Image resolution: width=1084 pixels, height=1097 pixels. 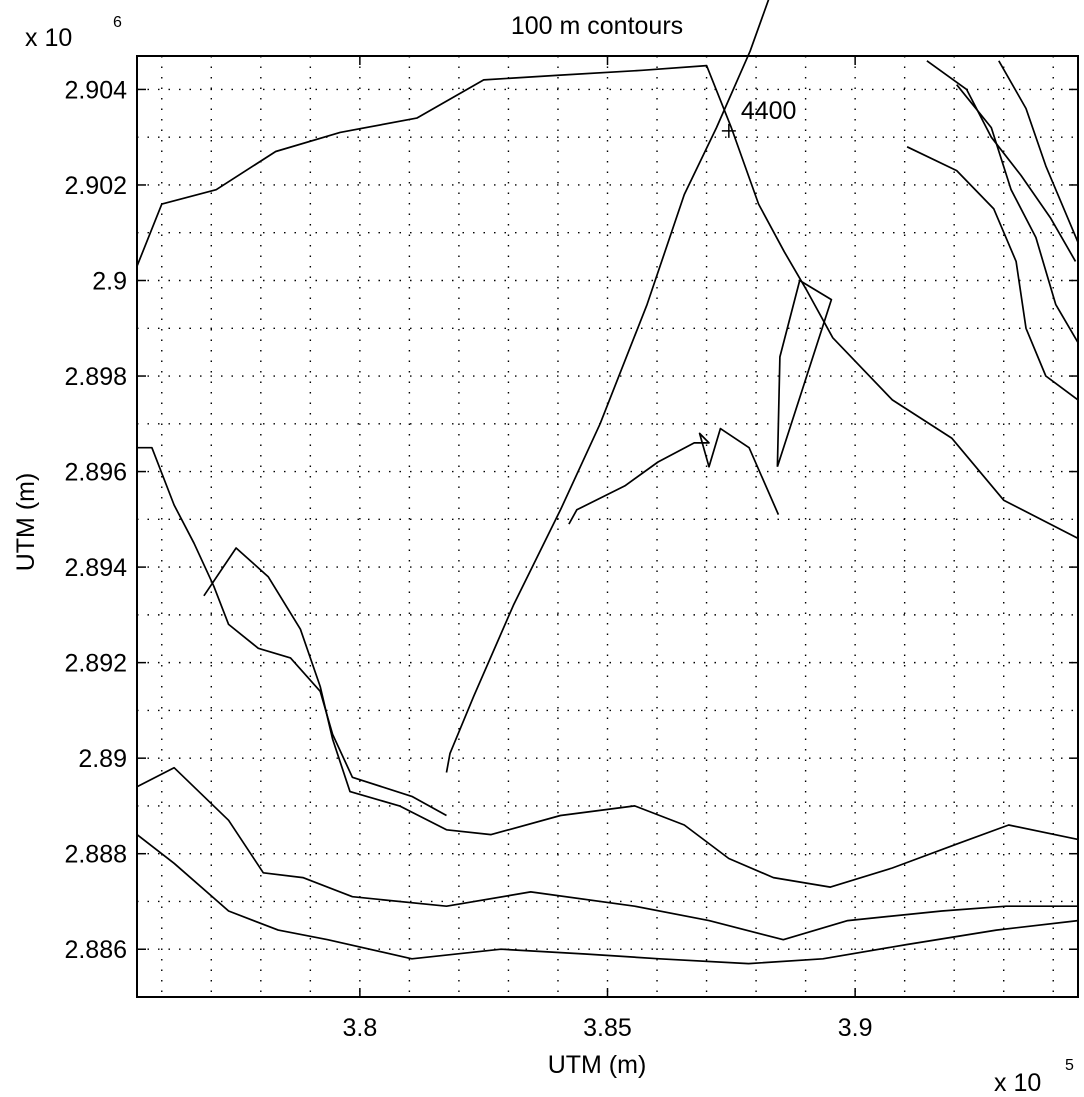 What do you see at coordinates (607, 1028) in the screenshot?
I see `x-tick-label-1: 3.85` at bounding box center [607, 1028].